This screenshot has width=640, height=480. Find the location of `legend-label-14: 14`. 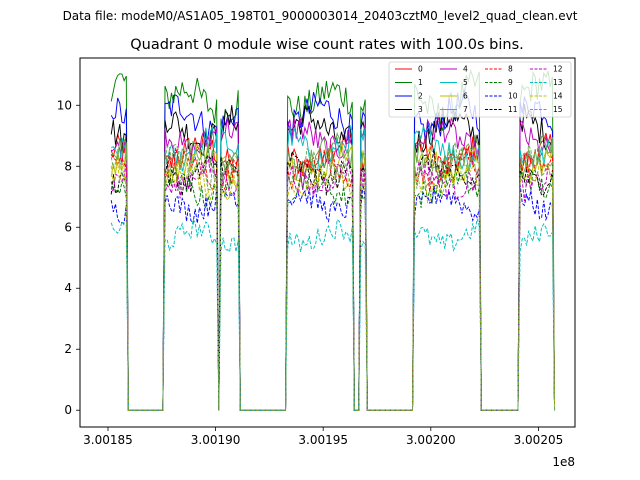

legend-label-14: 14 is located at coordinates (558, 96).